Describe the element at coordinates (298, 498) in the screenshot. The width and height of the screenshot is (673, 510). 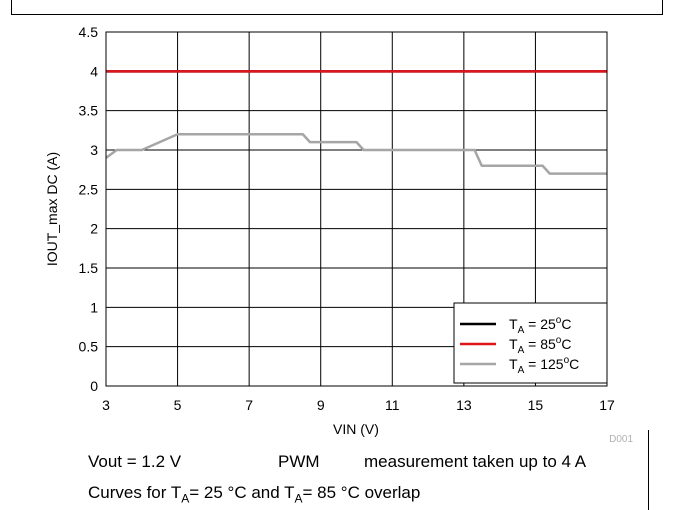
I see `caption-sub-2: A` at that location.